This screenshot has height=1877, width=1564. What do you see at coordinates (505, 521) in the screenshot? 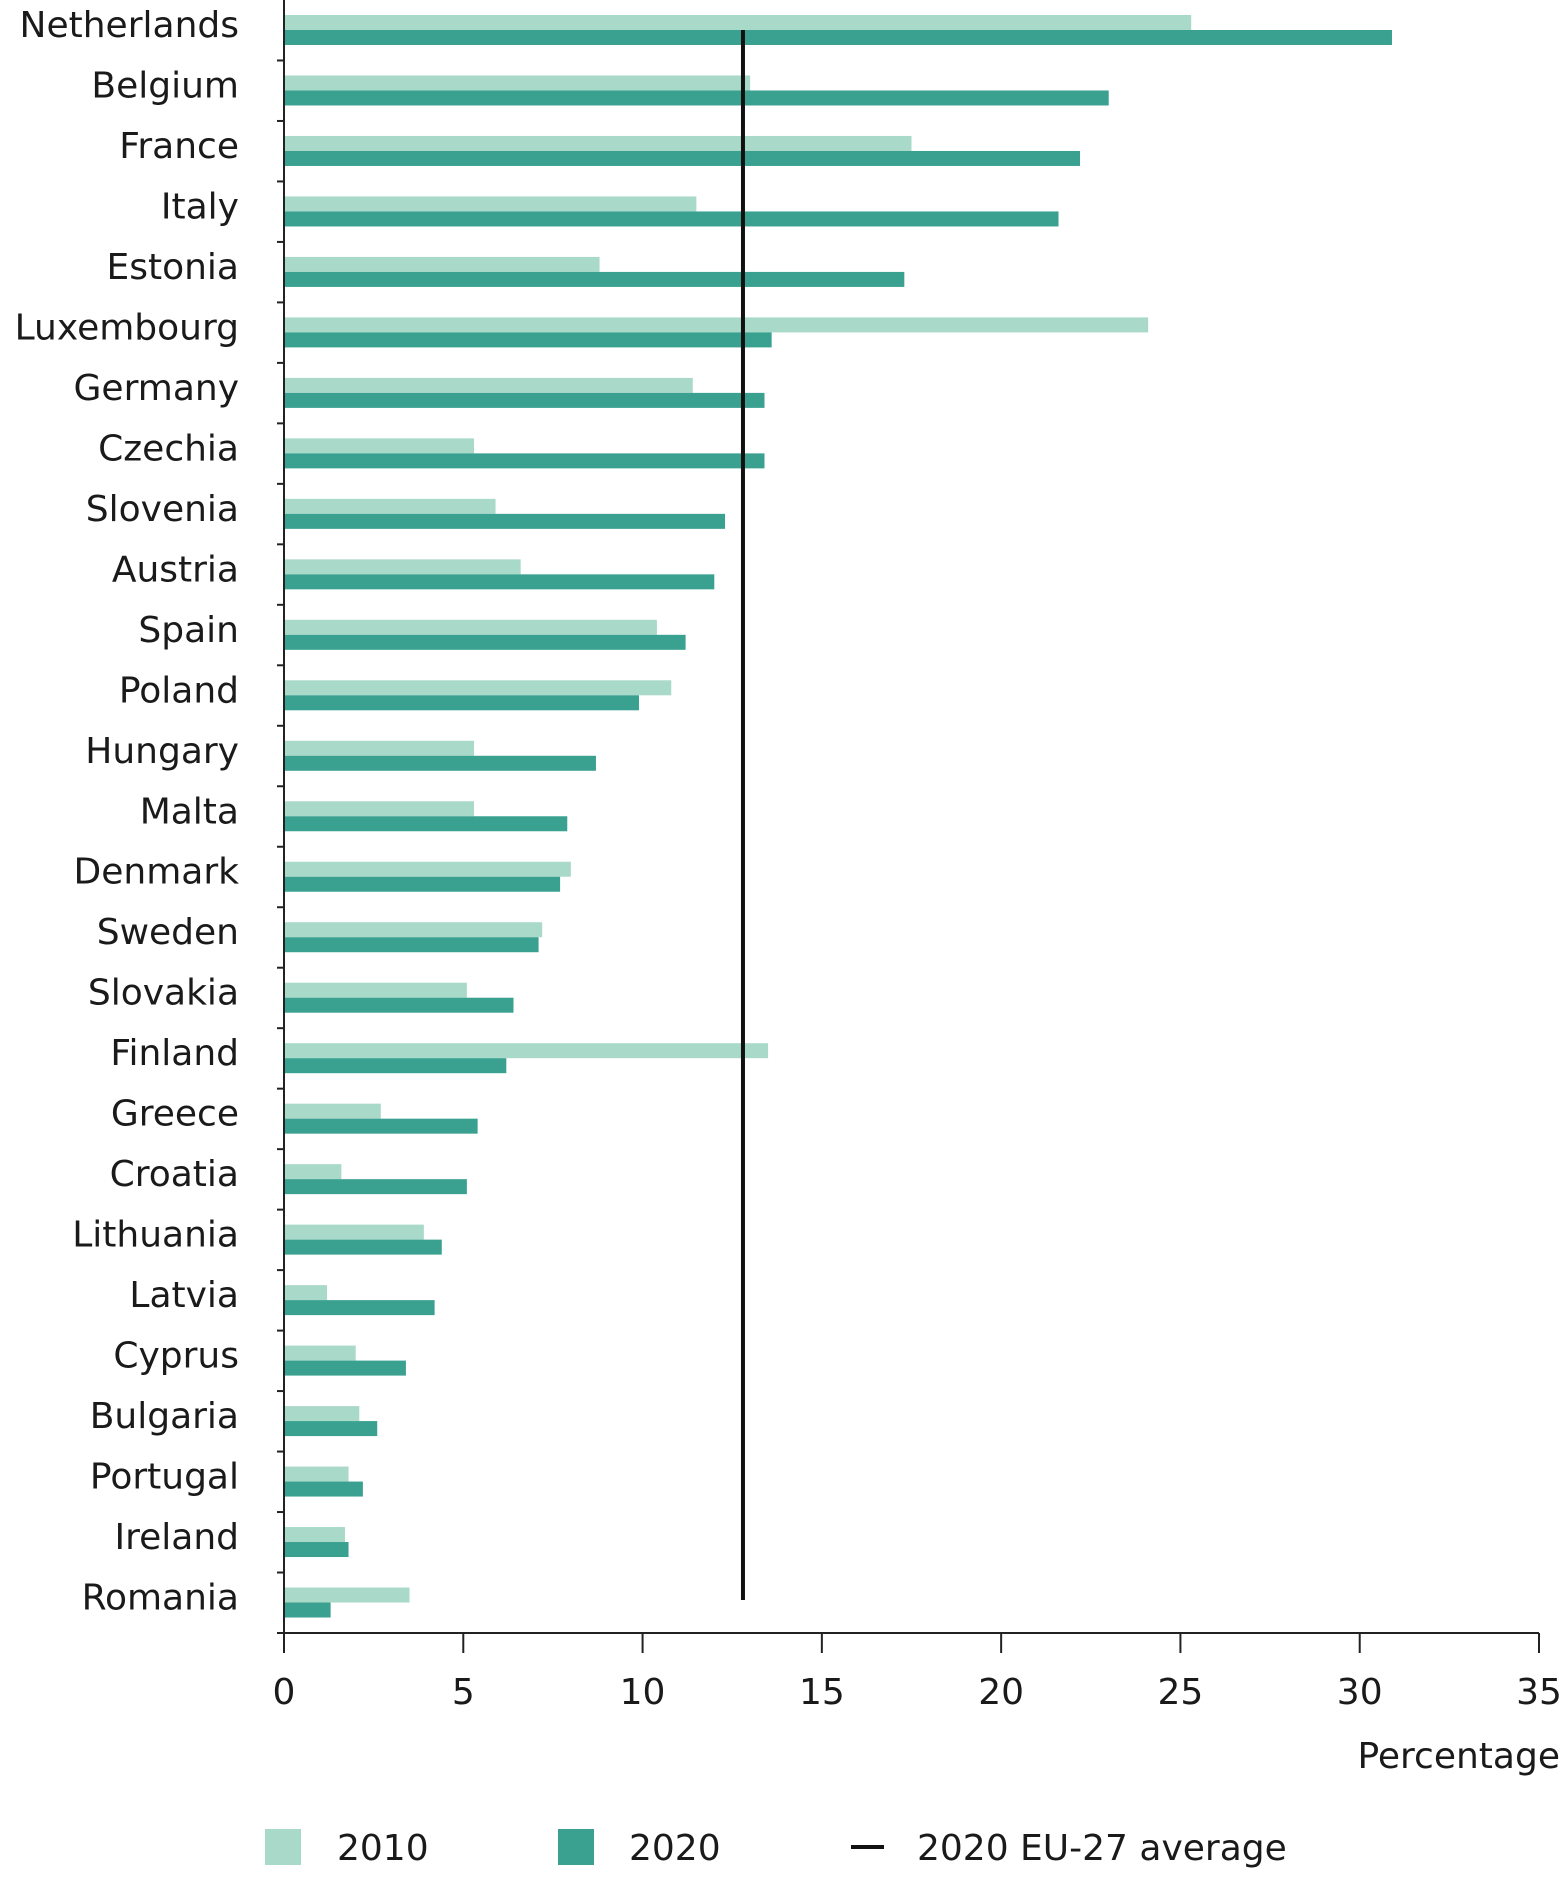
I see `bar-2020-slovenia` at bounding box center [505, 521].